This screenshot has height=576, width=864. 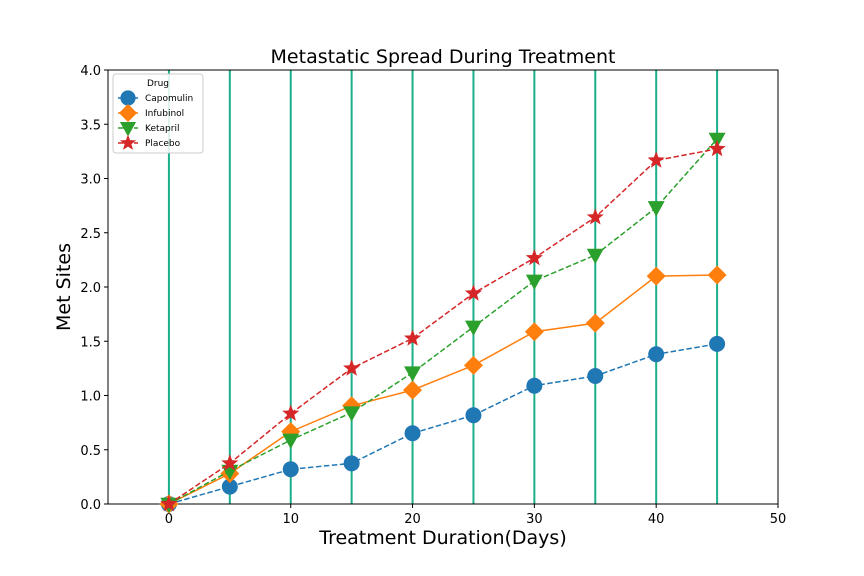 I want to click on y-tick-label: 3.0, so click(x=90, y=180).